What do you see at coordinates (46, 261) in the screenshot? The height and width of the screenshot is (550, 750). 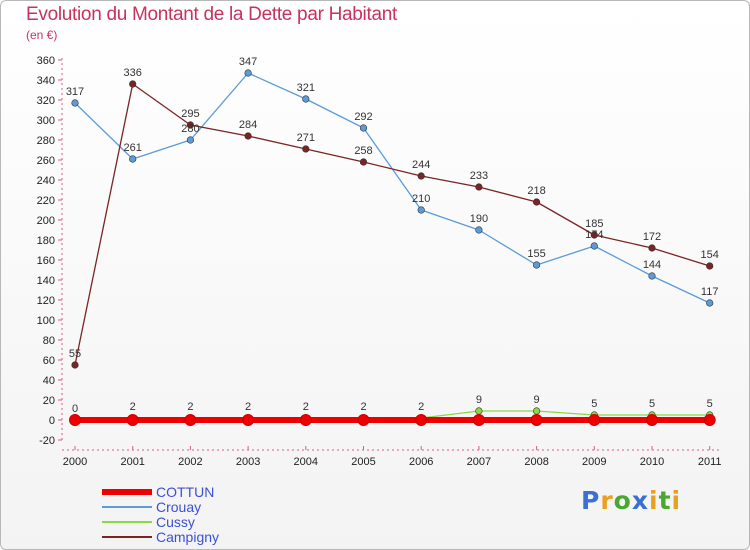 I see `y-tick-label: 160` at bounding box center [46, 261].